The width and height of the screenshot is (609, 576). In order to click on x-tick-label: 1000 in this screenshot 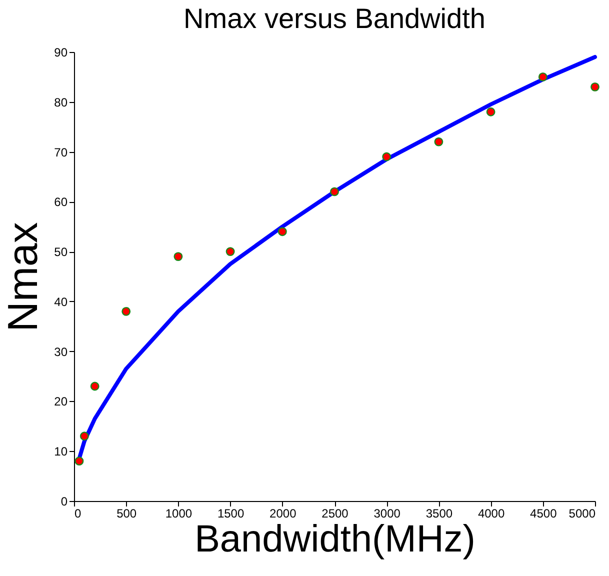, I will do `click(178, 513)`.